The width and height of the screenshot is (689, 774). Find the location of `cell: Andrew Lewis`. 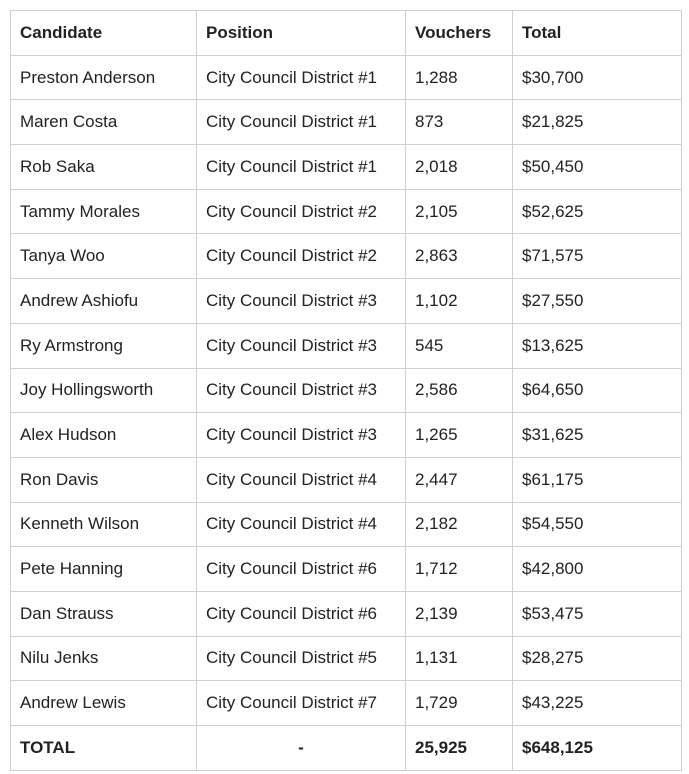

cell: Andrew Lewis is located at coordinates (103, 703).